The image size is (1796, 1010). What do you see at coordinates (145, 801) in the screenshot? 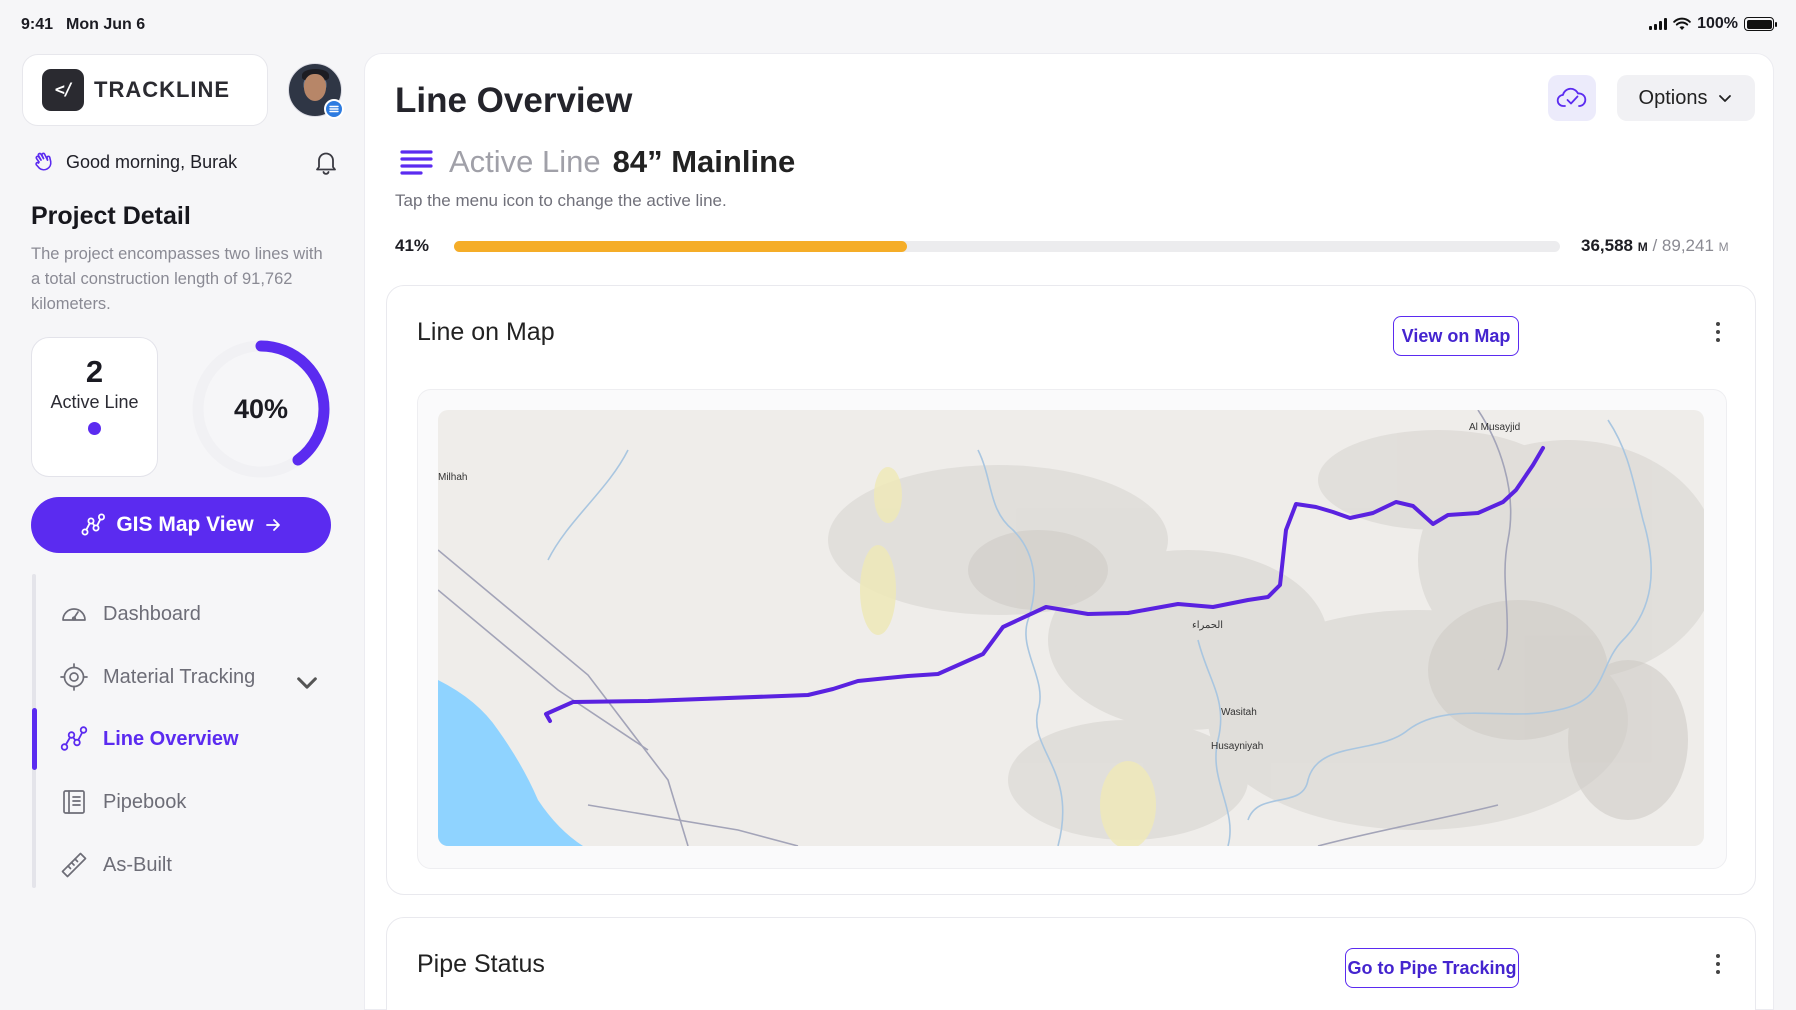
I see `sidebar-item-label: Pipebook` at bounding box center [145, 801].